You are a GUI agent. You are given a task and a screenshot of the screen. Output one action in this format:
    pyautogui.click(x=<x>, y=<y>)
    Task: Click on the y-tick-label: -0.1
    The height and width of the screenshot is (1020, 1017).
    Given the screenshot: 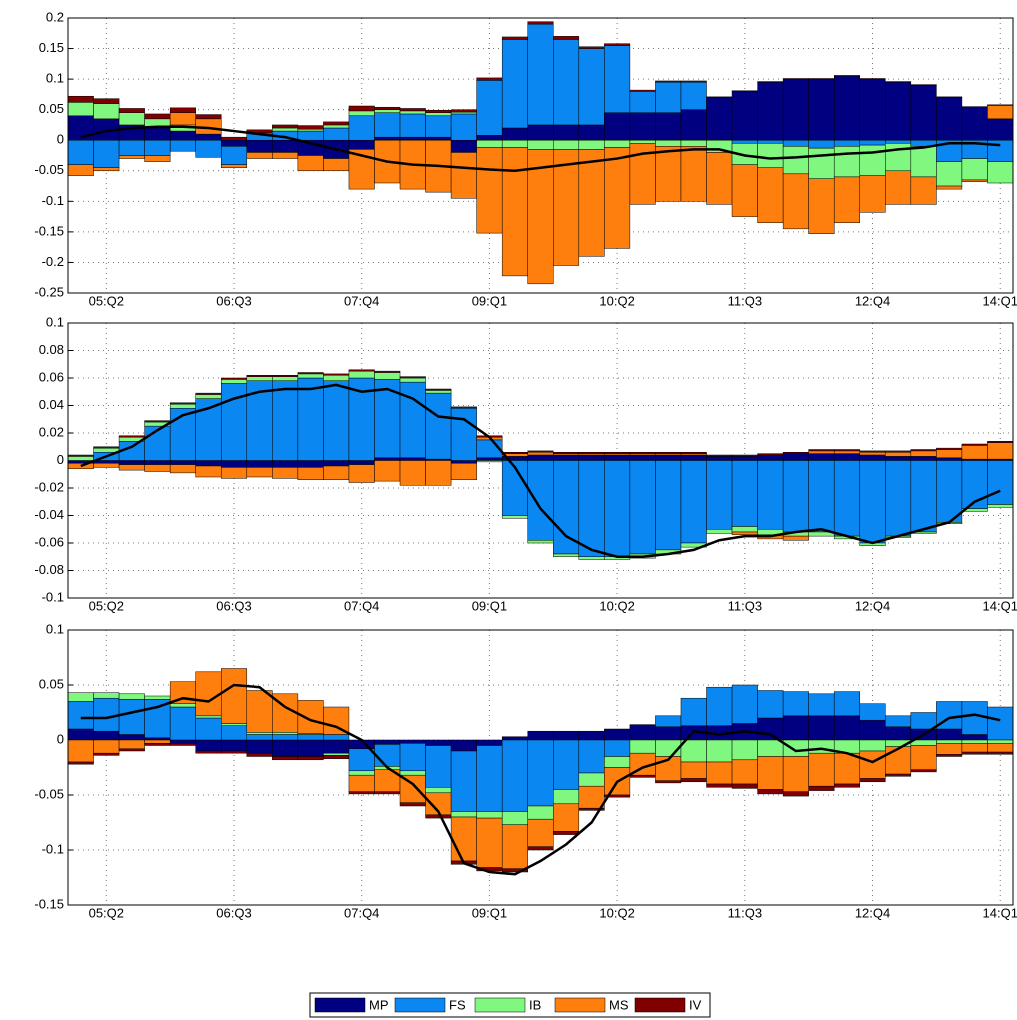 What is the action you would take?
    pyautogui.click(x=53, y=848)
    